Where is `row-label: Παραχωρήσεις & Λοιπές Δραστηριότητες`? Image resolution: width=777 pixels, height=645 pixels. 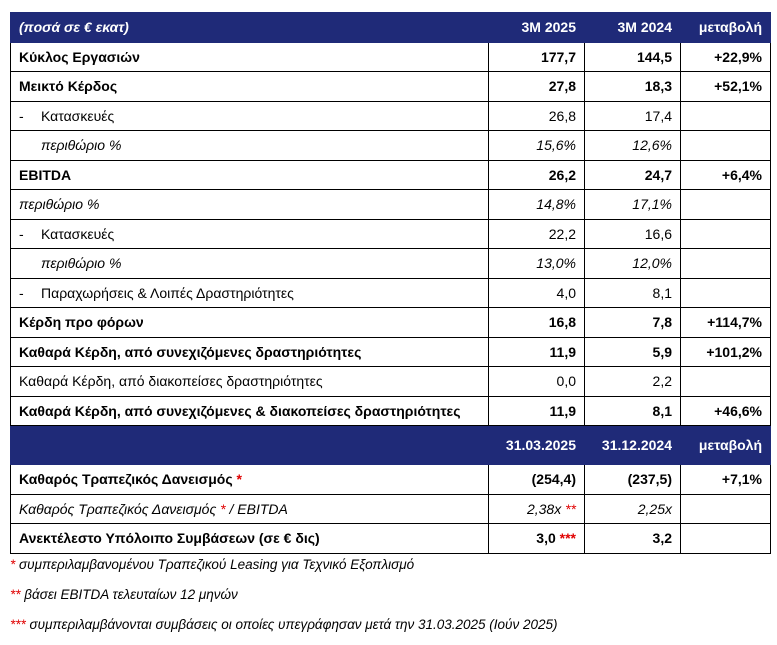 row-label: Παραχωρήσεις & Λοιπές Δραστηριότητες is located at coordinates (167, 292).